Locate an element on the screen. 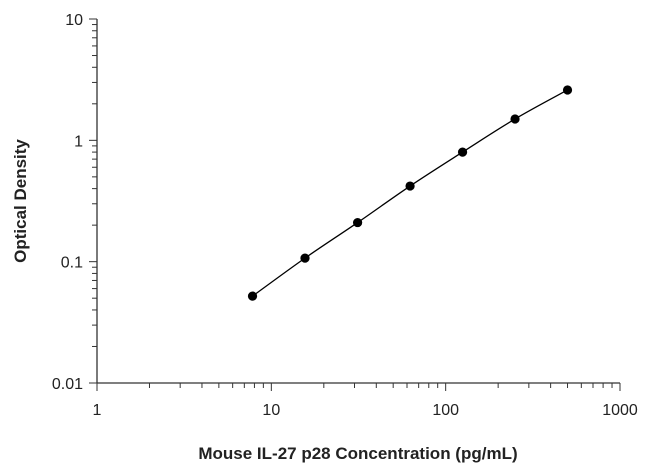 The height and width of the screenshot is (475, 650). y-axis-title: Optical Density is located at coordinates (20, 201).